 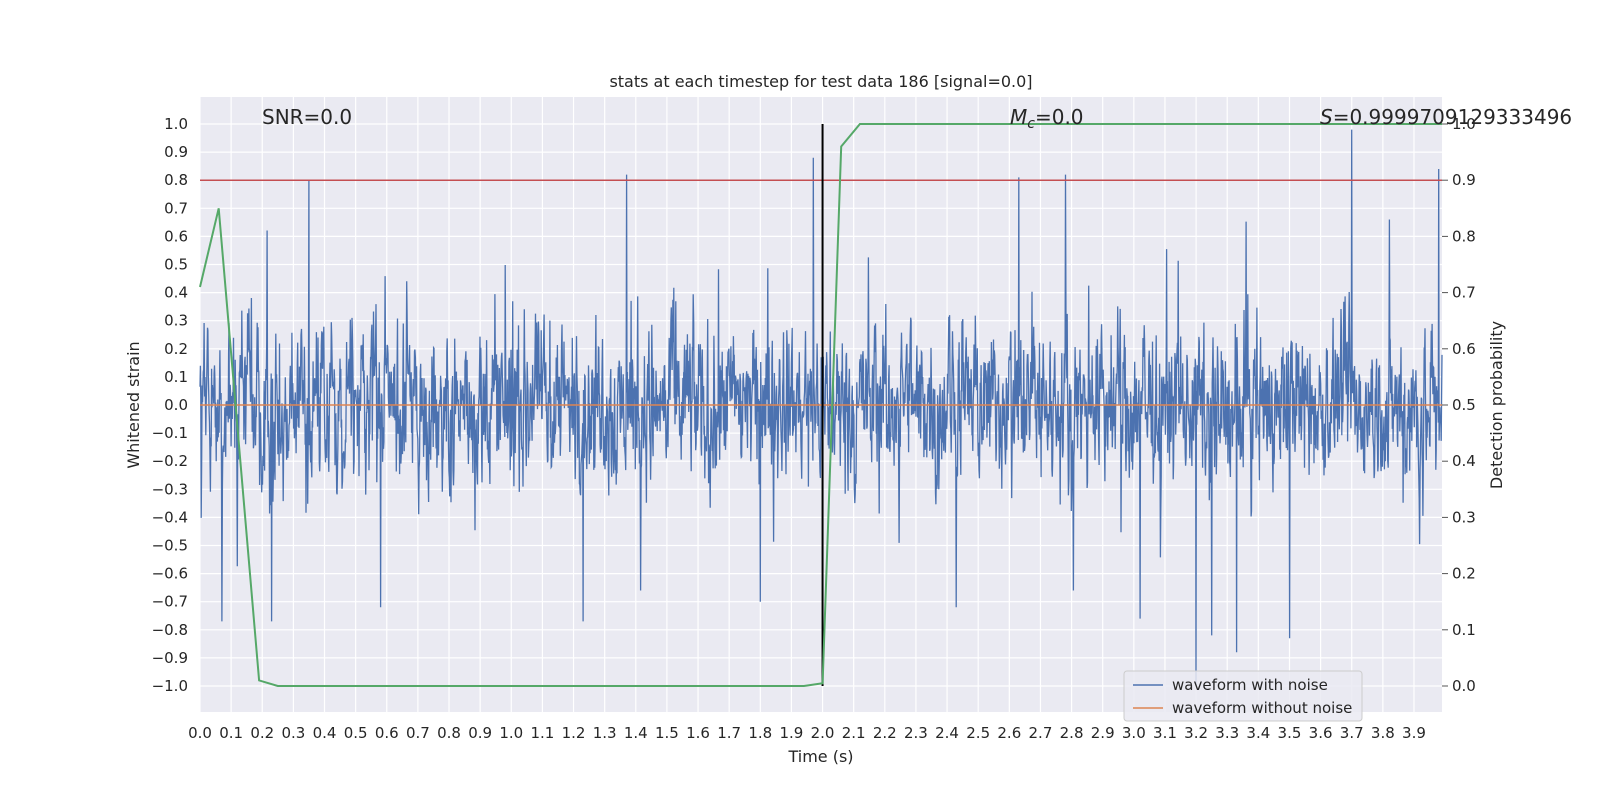 What do you see at coordinates (1464, 180) in the screenshot?
I see `y2-tick-label-1: 0.9` at bounding box center [1464, 180].